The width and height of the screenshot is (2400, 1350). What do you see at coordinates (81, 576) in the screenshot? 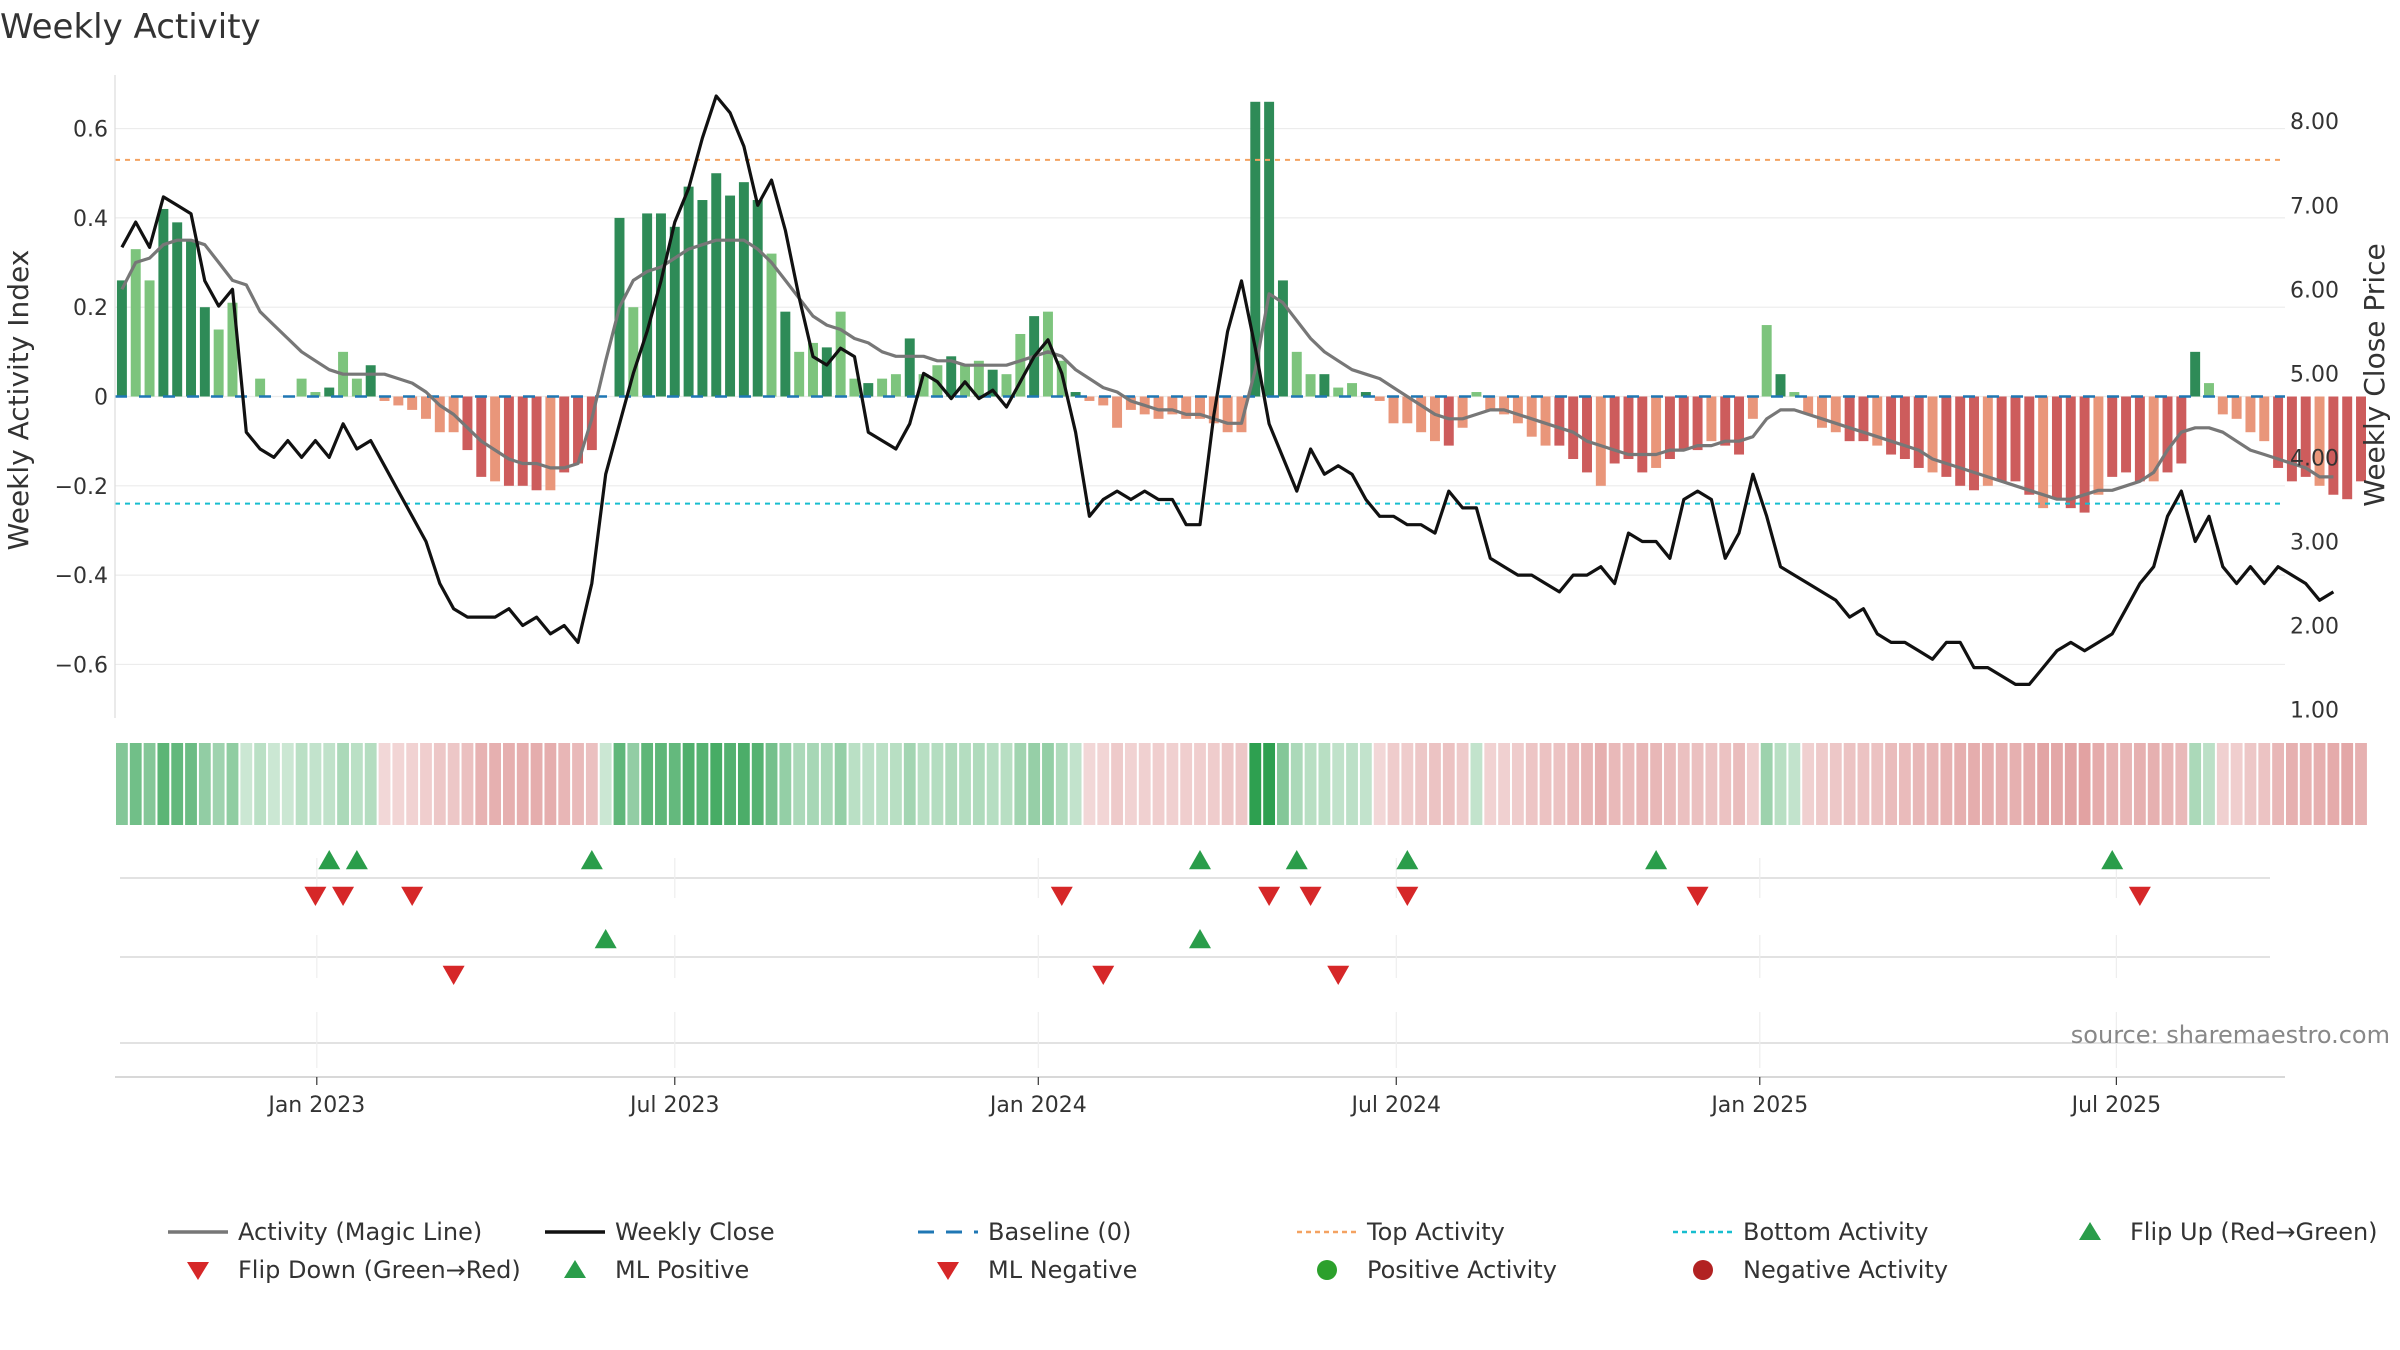
I see `y-tick-left-5: −0.4` at bounding box center [81, 576].